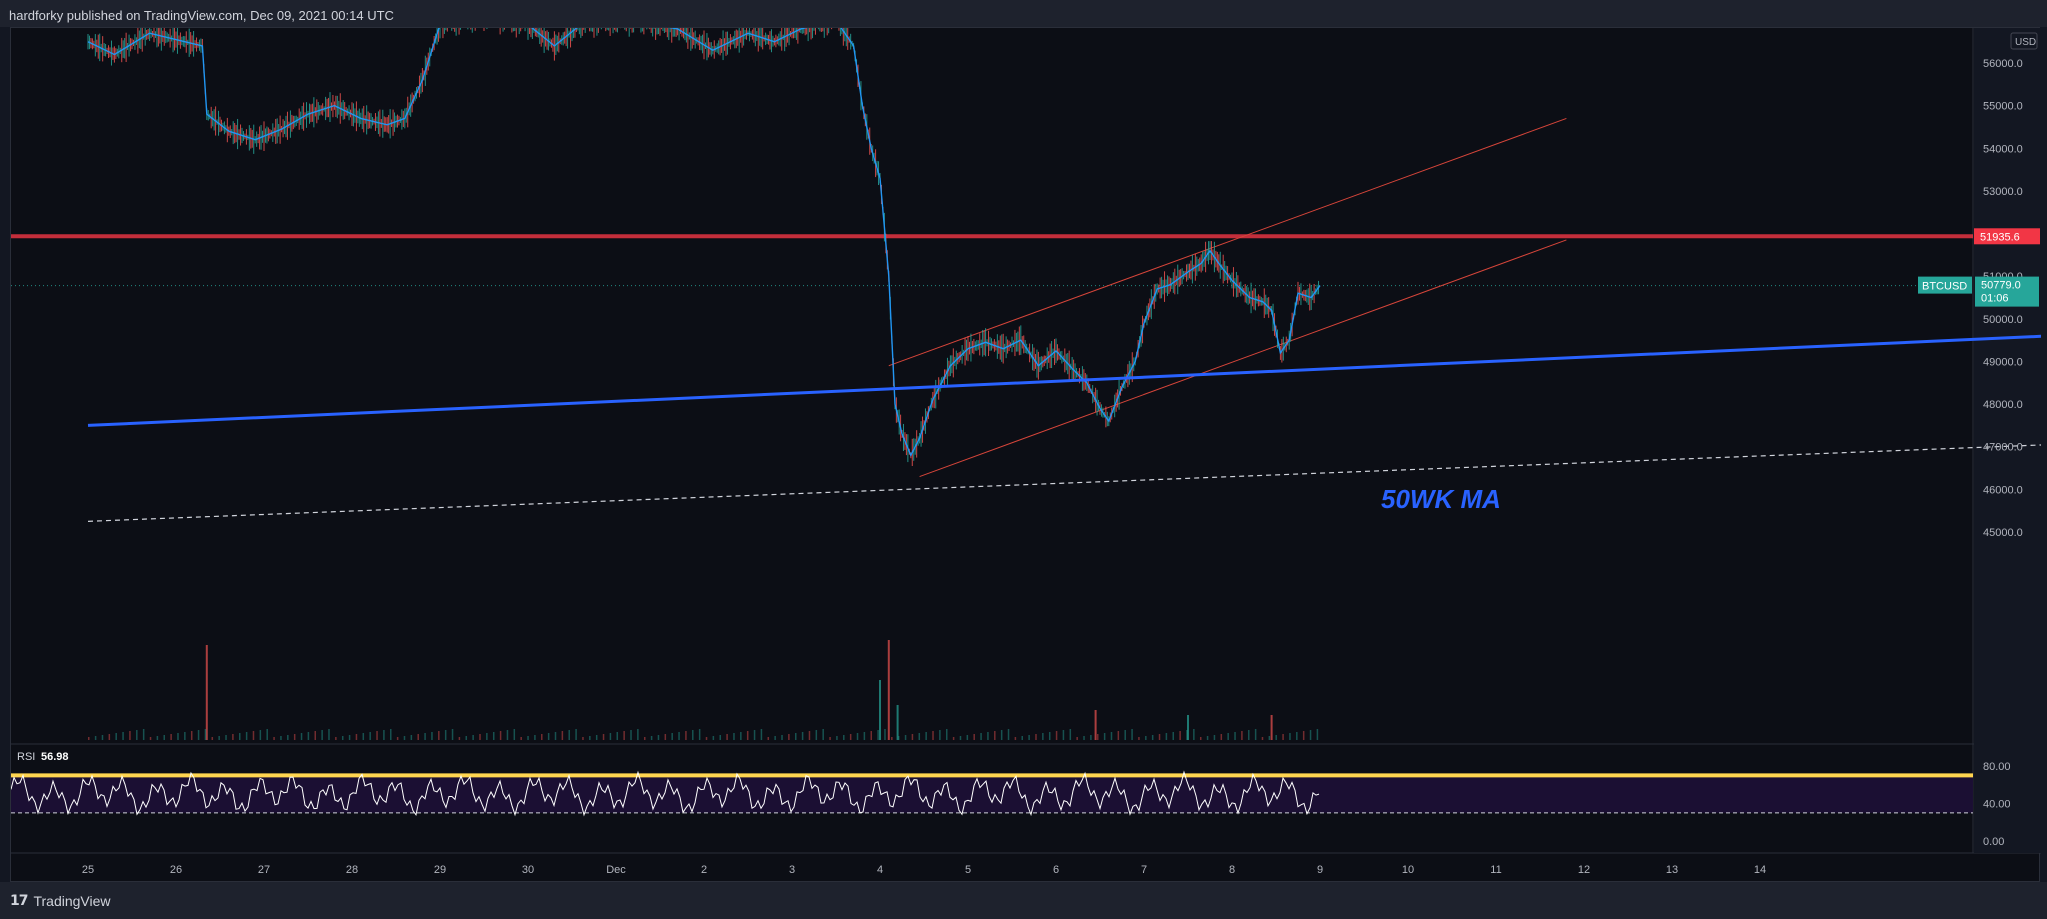 The image size is (2047, 919). I want to click on rsi-tick-label: 0.00, so click(1993, 842).